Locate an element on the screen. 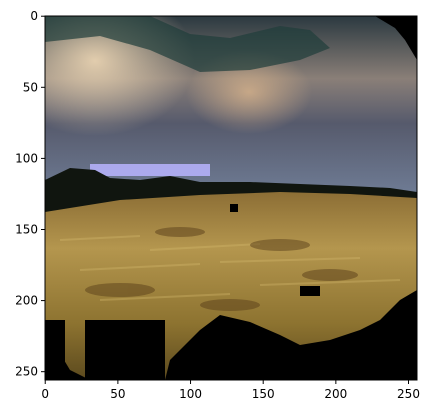 The width and height of the screenshot is (431, 418). grass-dark-patches is located at coordinates (221, 269).